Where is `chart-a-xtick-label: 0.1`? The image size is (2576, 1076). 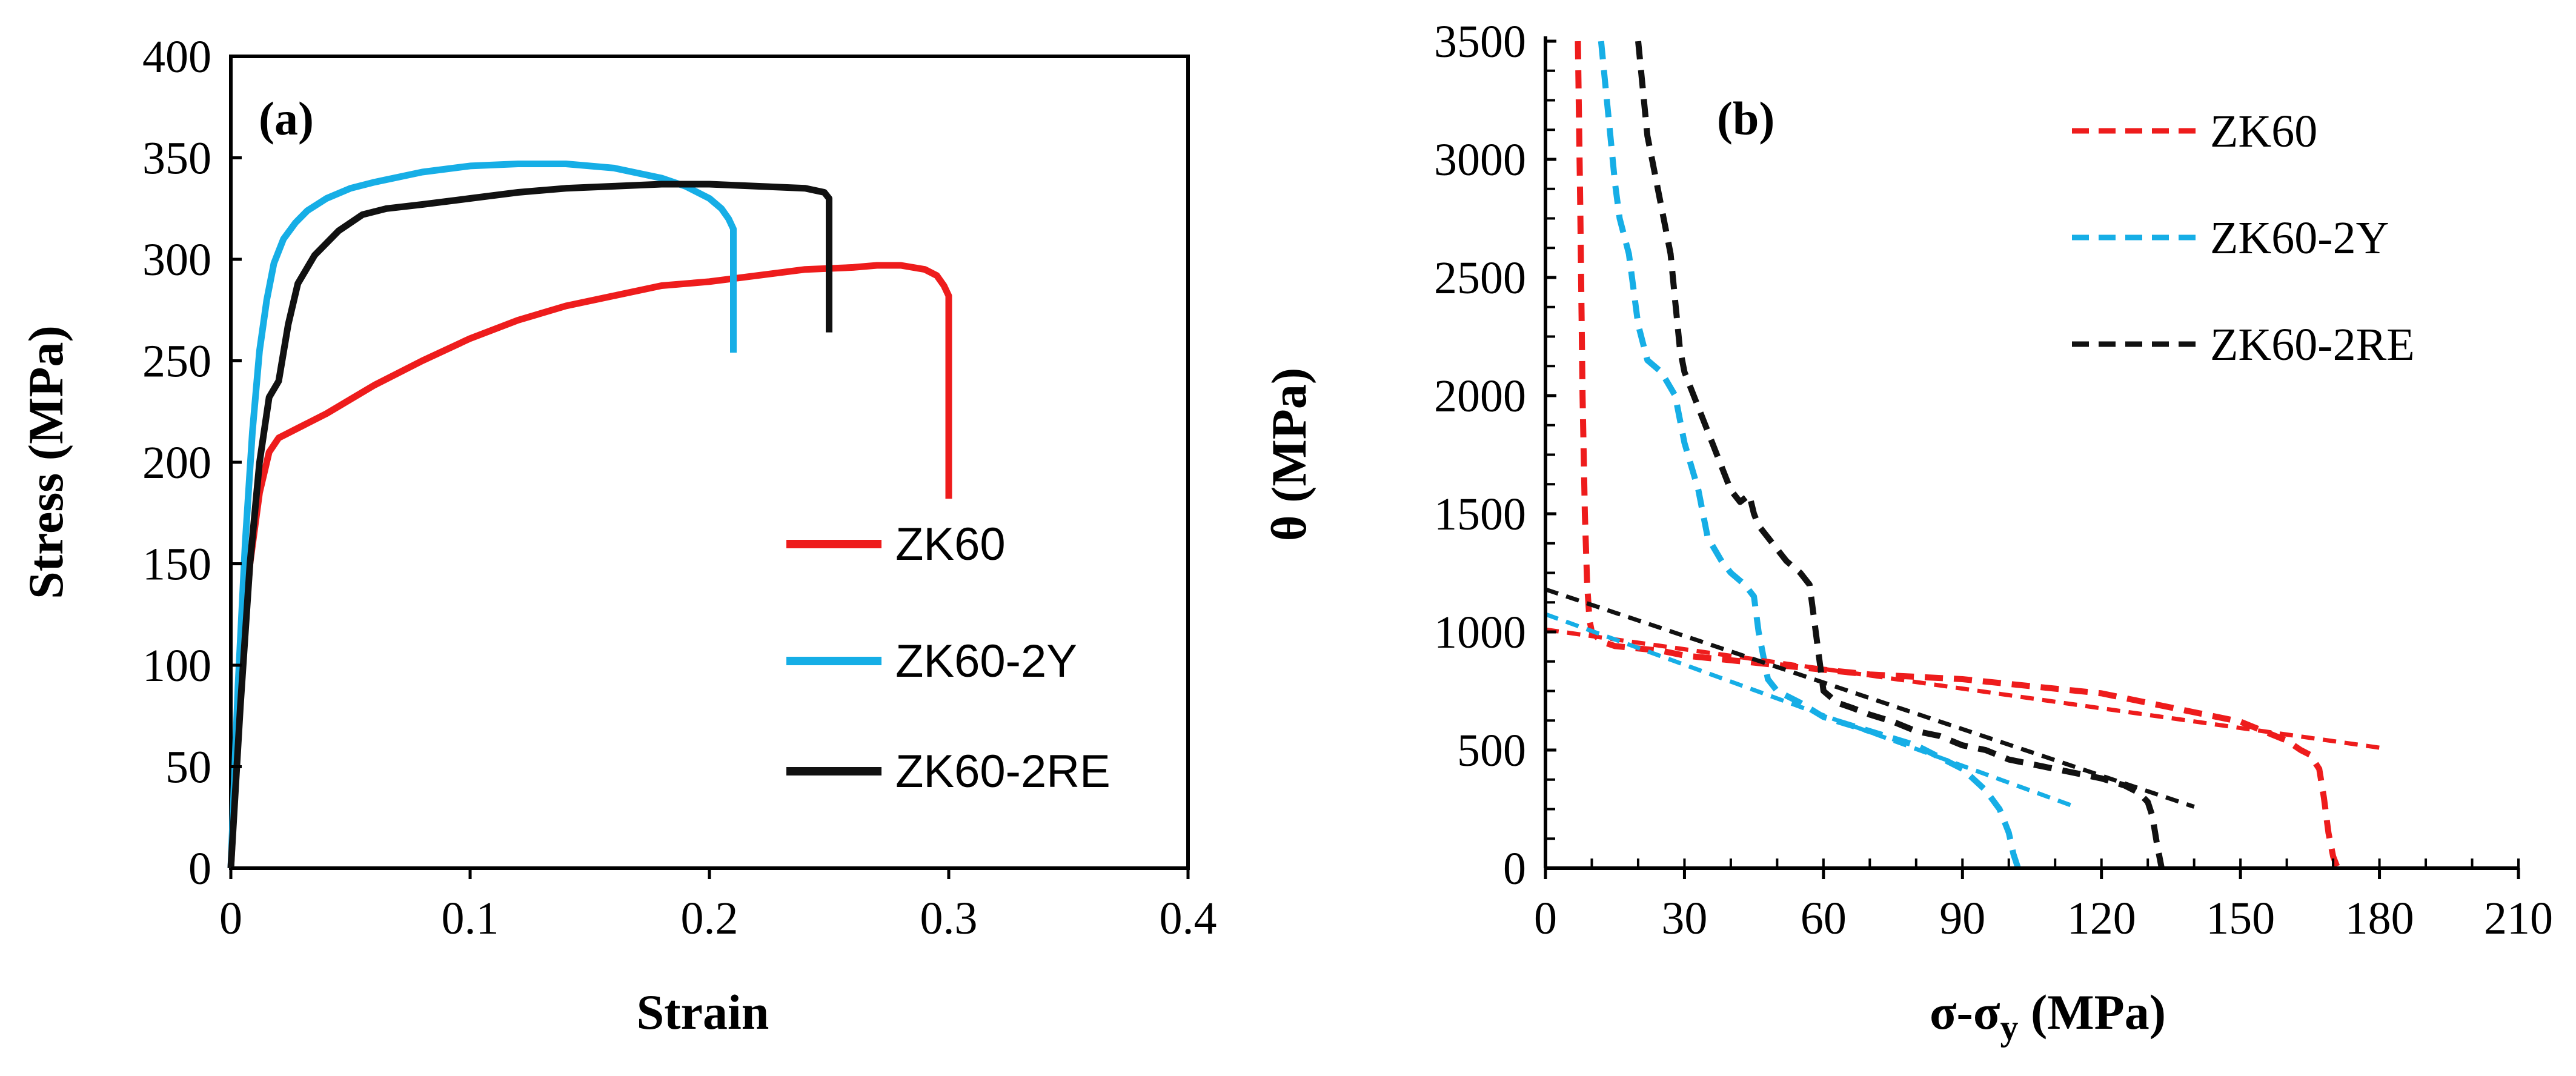 chart-a-xtick-label: 0.1 is located at coordinates (470, 918).